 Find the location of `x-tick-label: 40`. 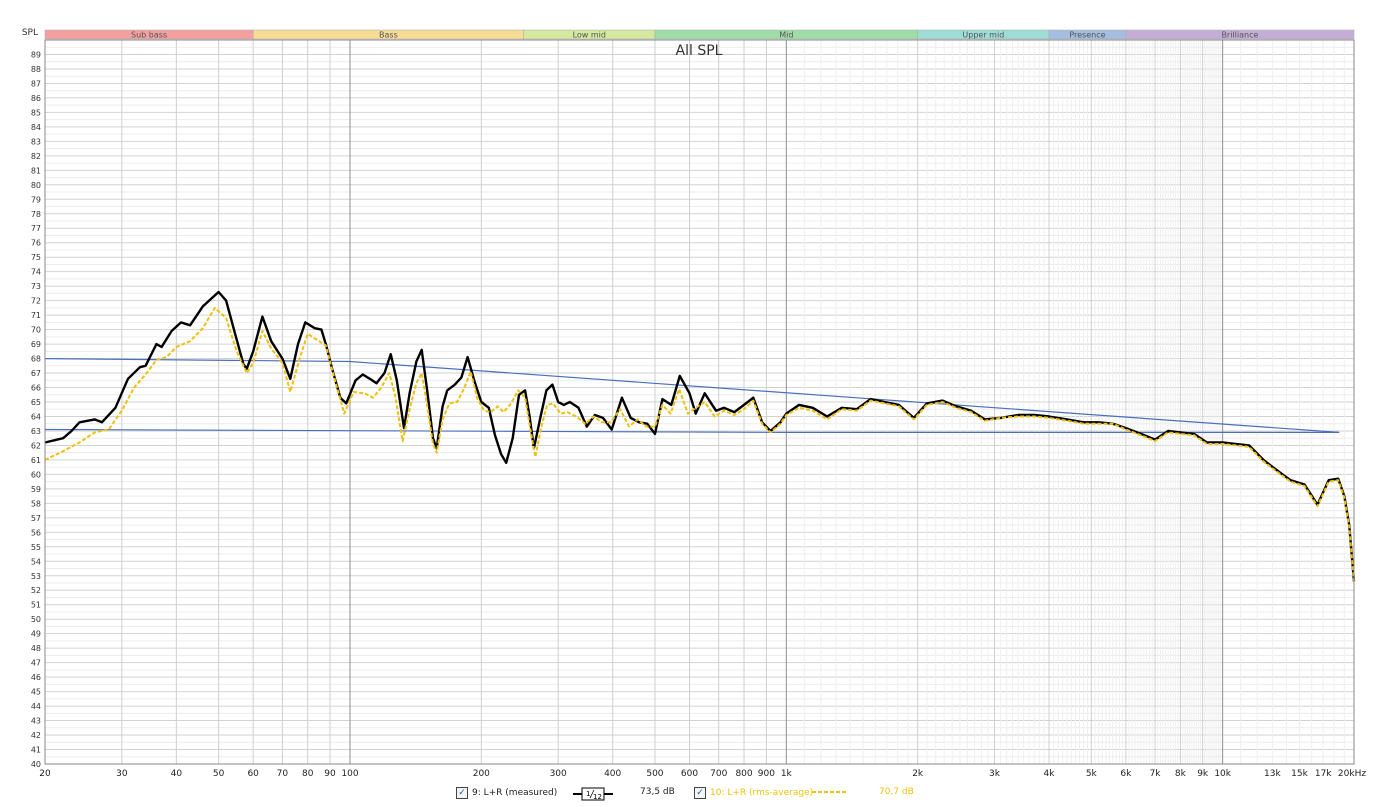

x-tick-label: 40 is located at coordinates (177, 774).